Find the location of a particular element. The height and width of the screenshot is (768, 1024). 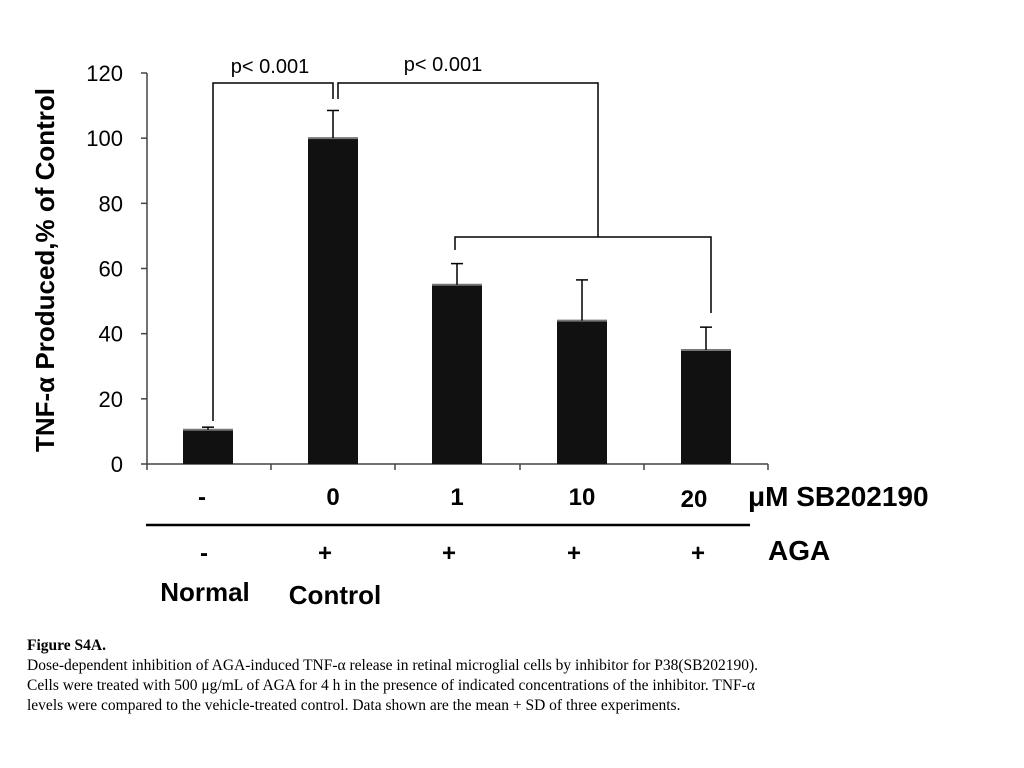

dose-label: 10 is located at coordinates (582, 497).